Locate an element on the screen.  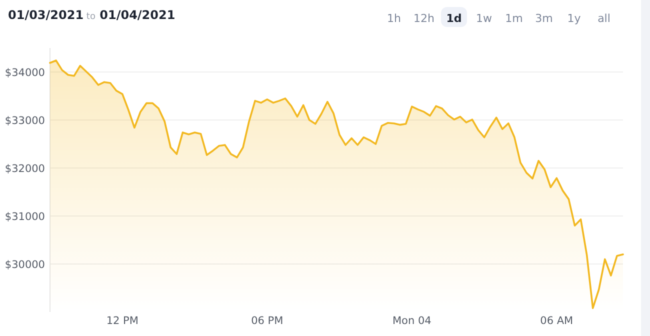
text: 1m is located at coordinates (514, 18).